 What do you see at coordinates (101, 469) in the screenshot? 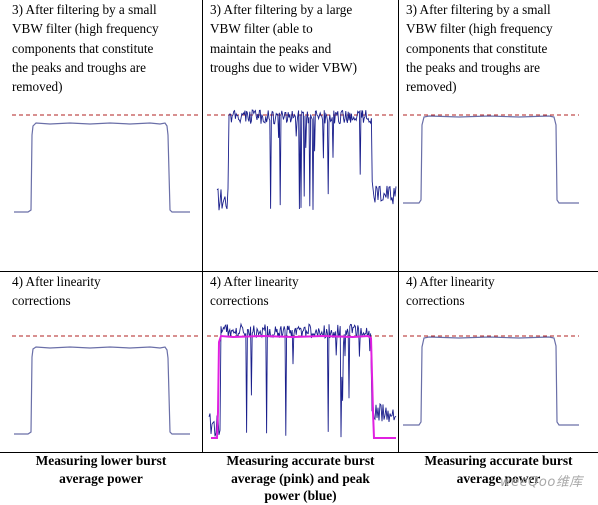
I see `caption-lower-average: Measuring lower burst average power` at bounding box center [101, 469].